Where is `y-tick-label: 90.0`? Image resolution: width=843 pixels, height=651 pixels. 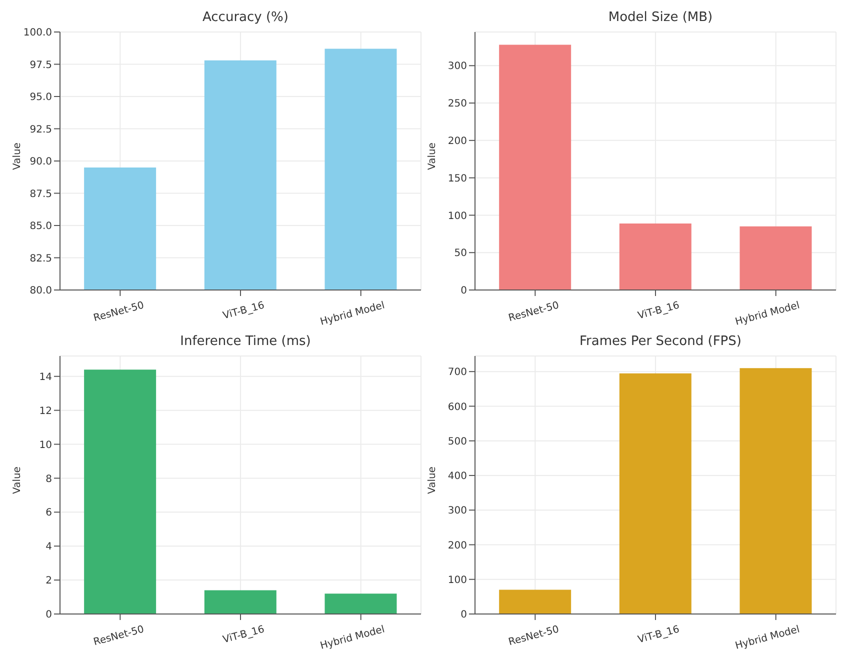
y-tick-label: 90.0 is located at coordinates (41, 162).